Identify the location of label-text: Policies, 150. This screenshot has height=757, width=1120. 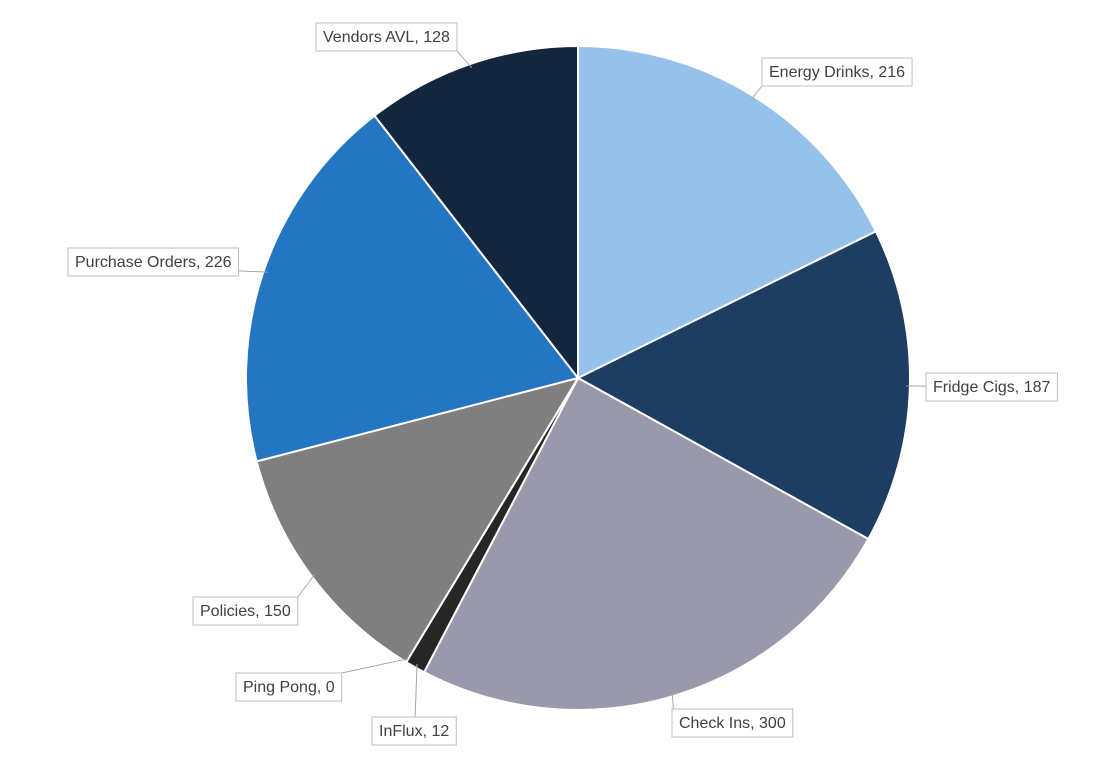
(245, 611).